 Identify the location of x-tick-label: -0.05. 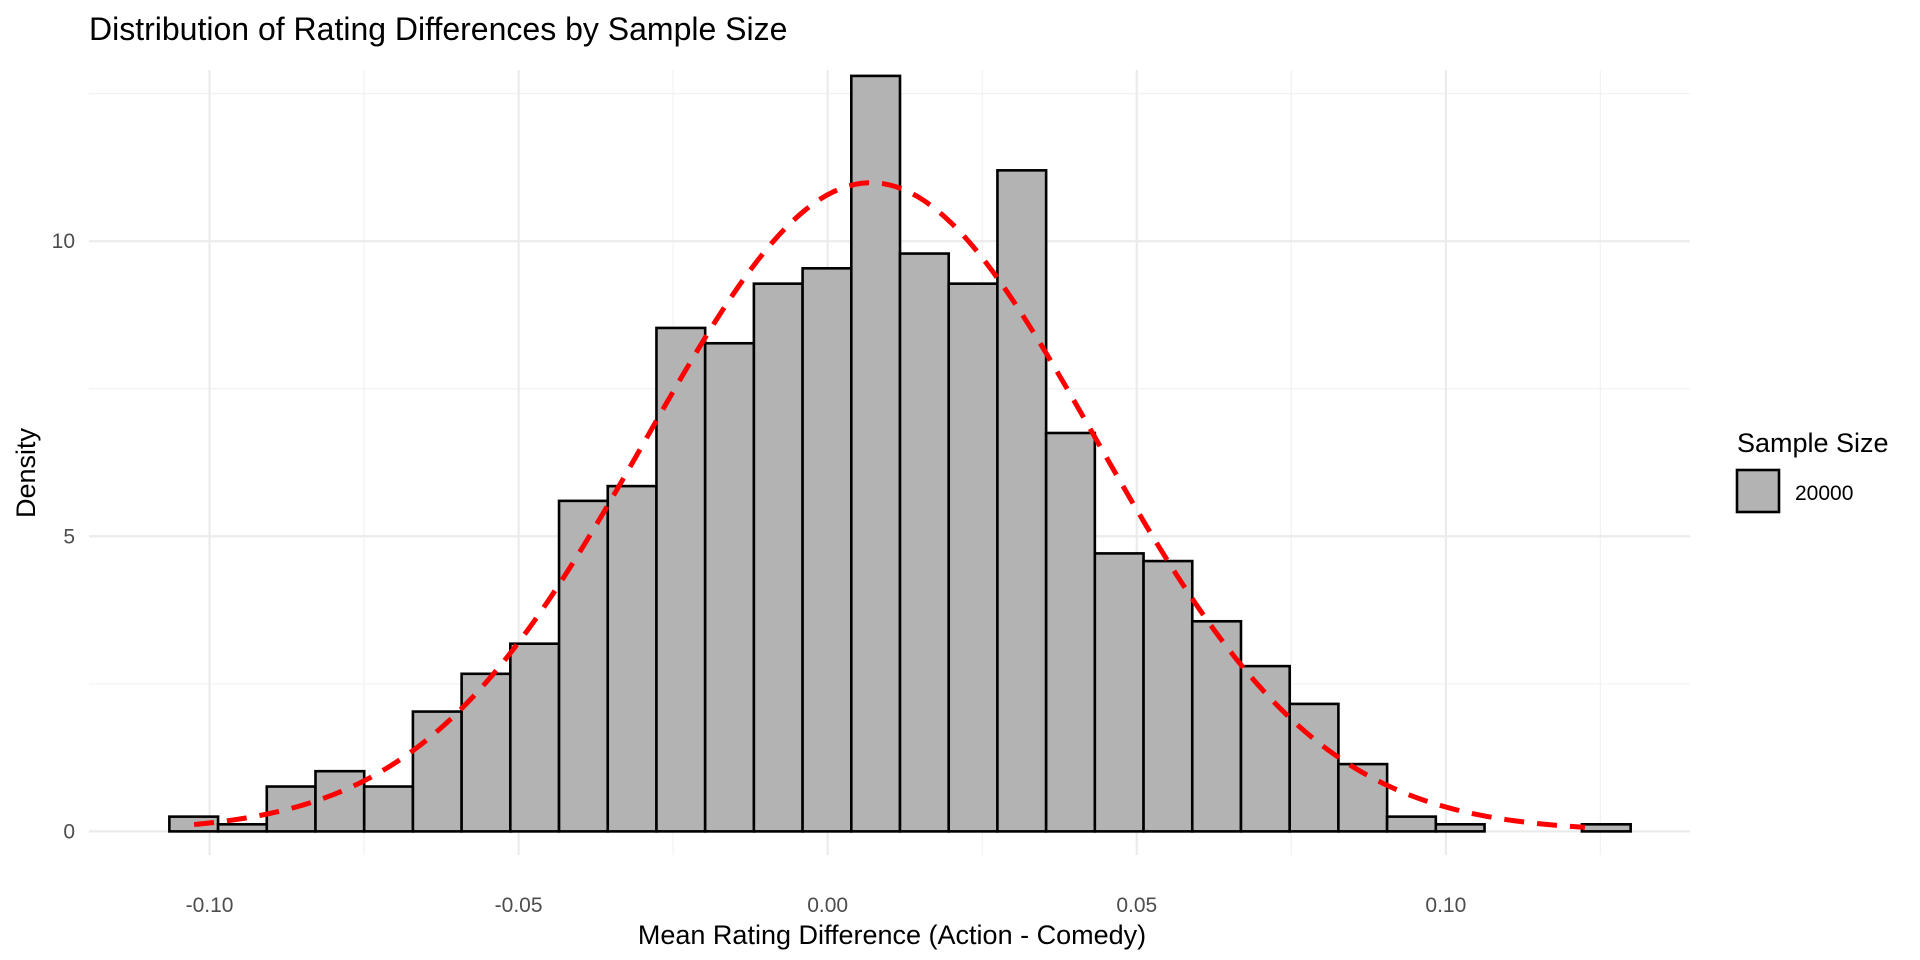
(519, 905).